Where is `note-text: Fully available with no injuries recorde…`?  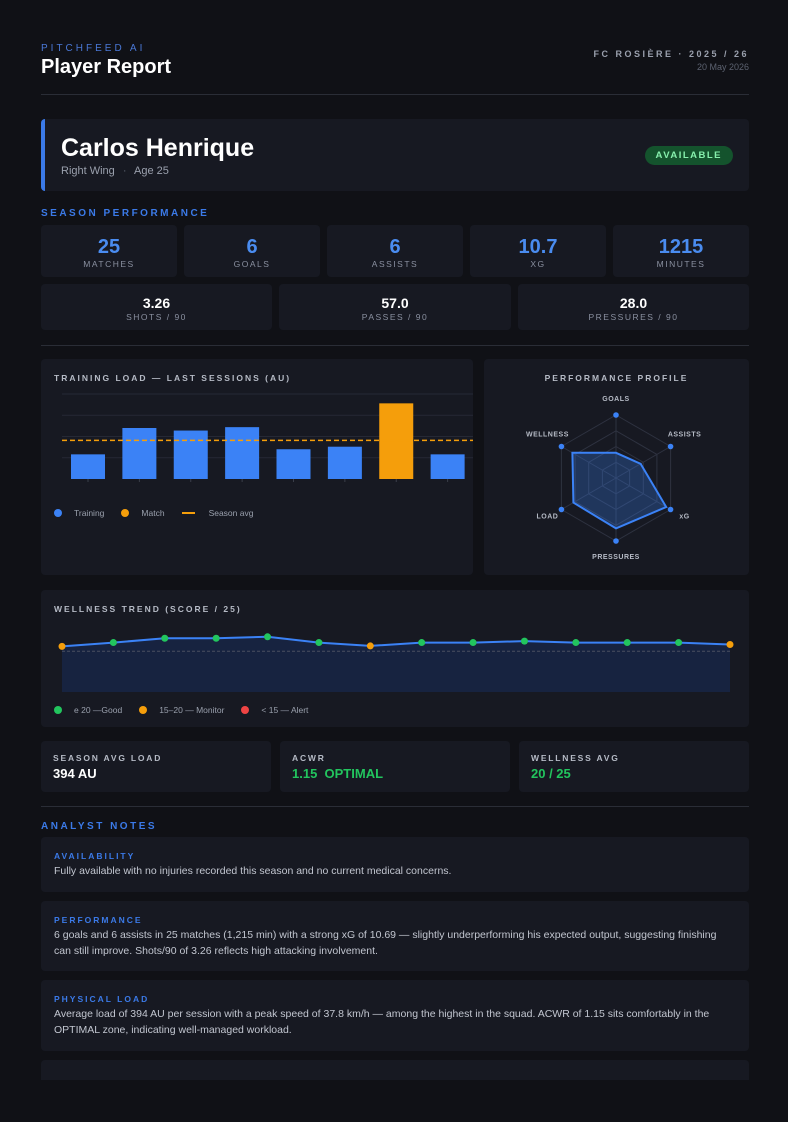
note-text: Fully available with no injuries recorde… is located at coordinates (253, 871).